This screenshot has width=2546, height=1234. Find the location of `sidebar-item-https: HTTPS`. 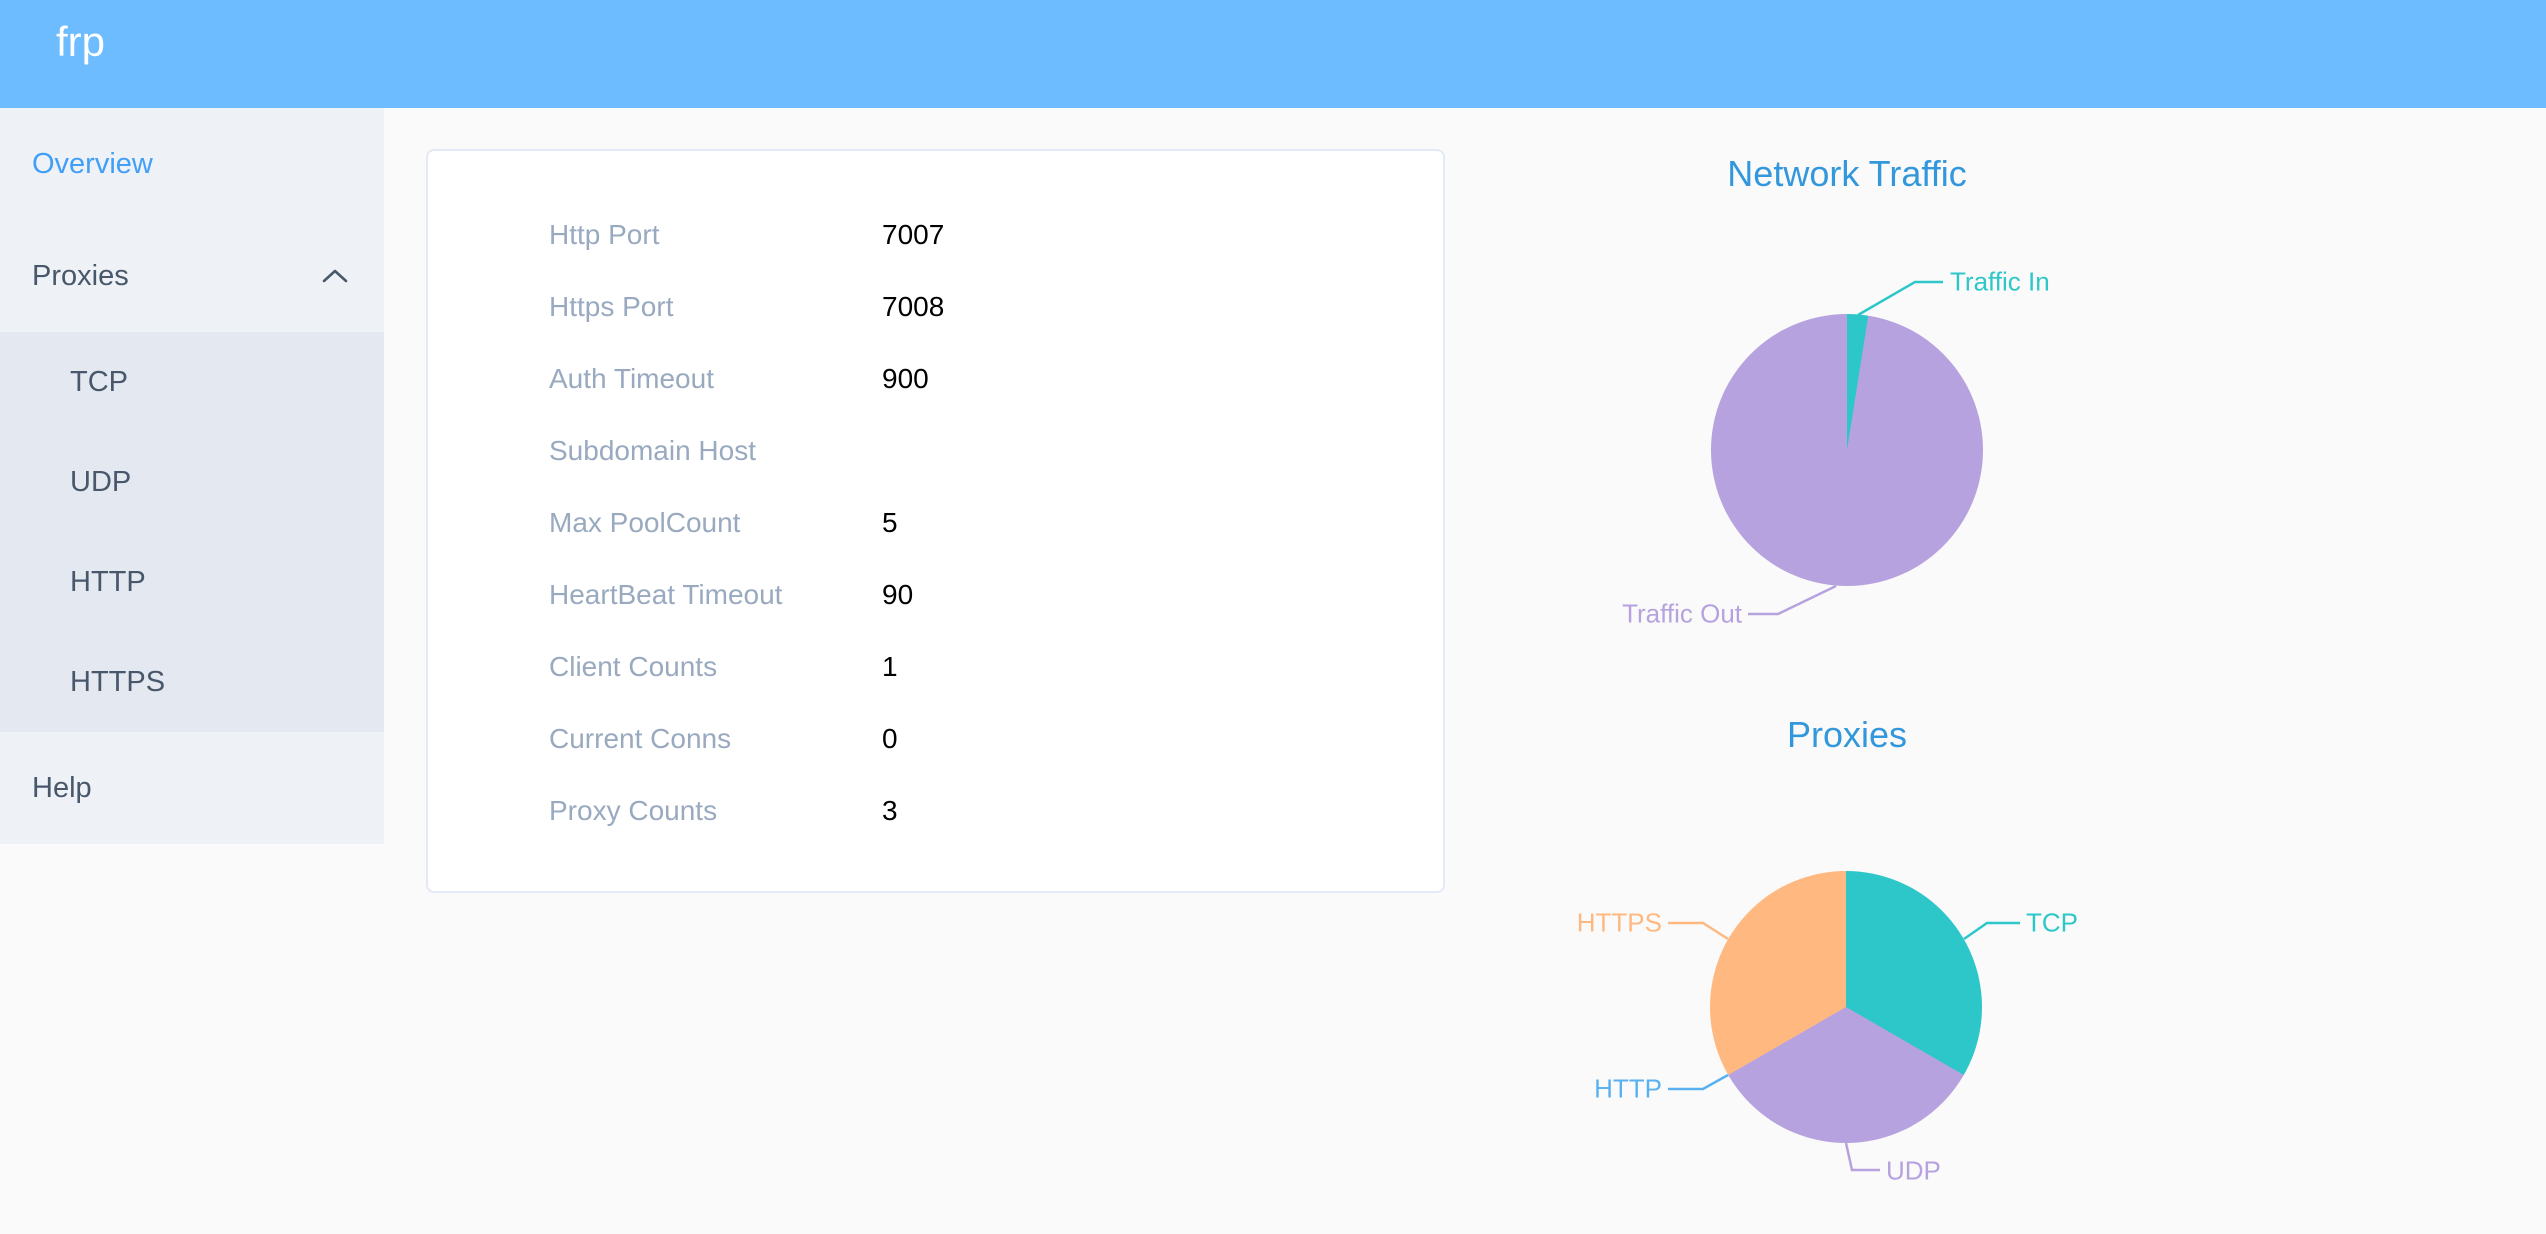

sidebar-item-https: HTTPS is located at coordinates (192, 682).